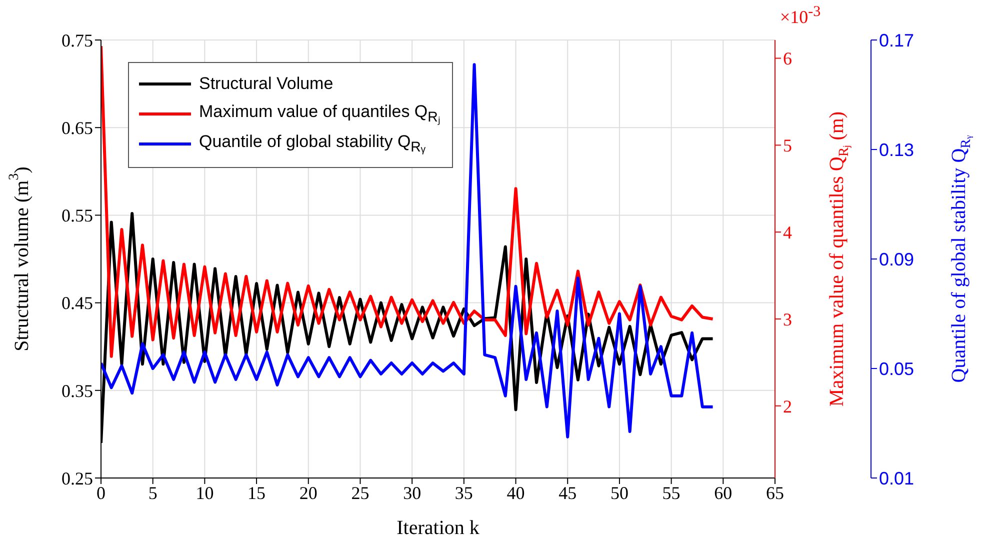  I want to click on y3-tick-label: 0.05, so click(896, 368).